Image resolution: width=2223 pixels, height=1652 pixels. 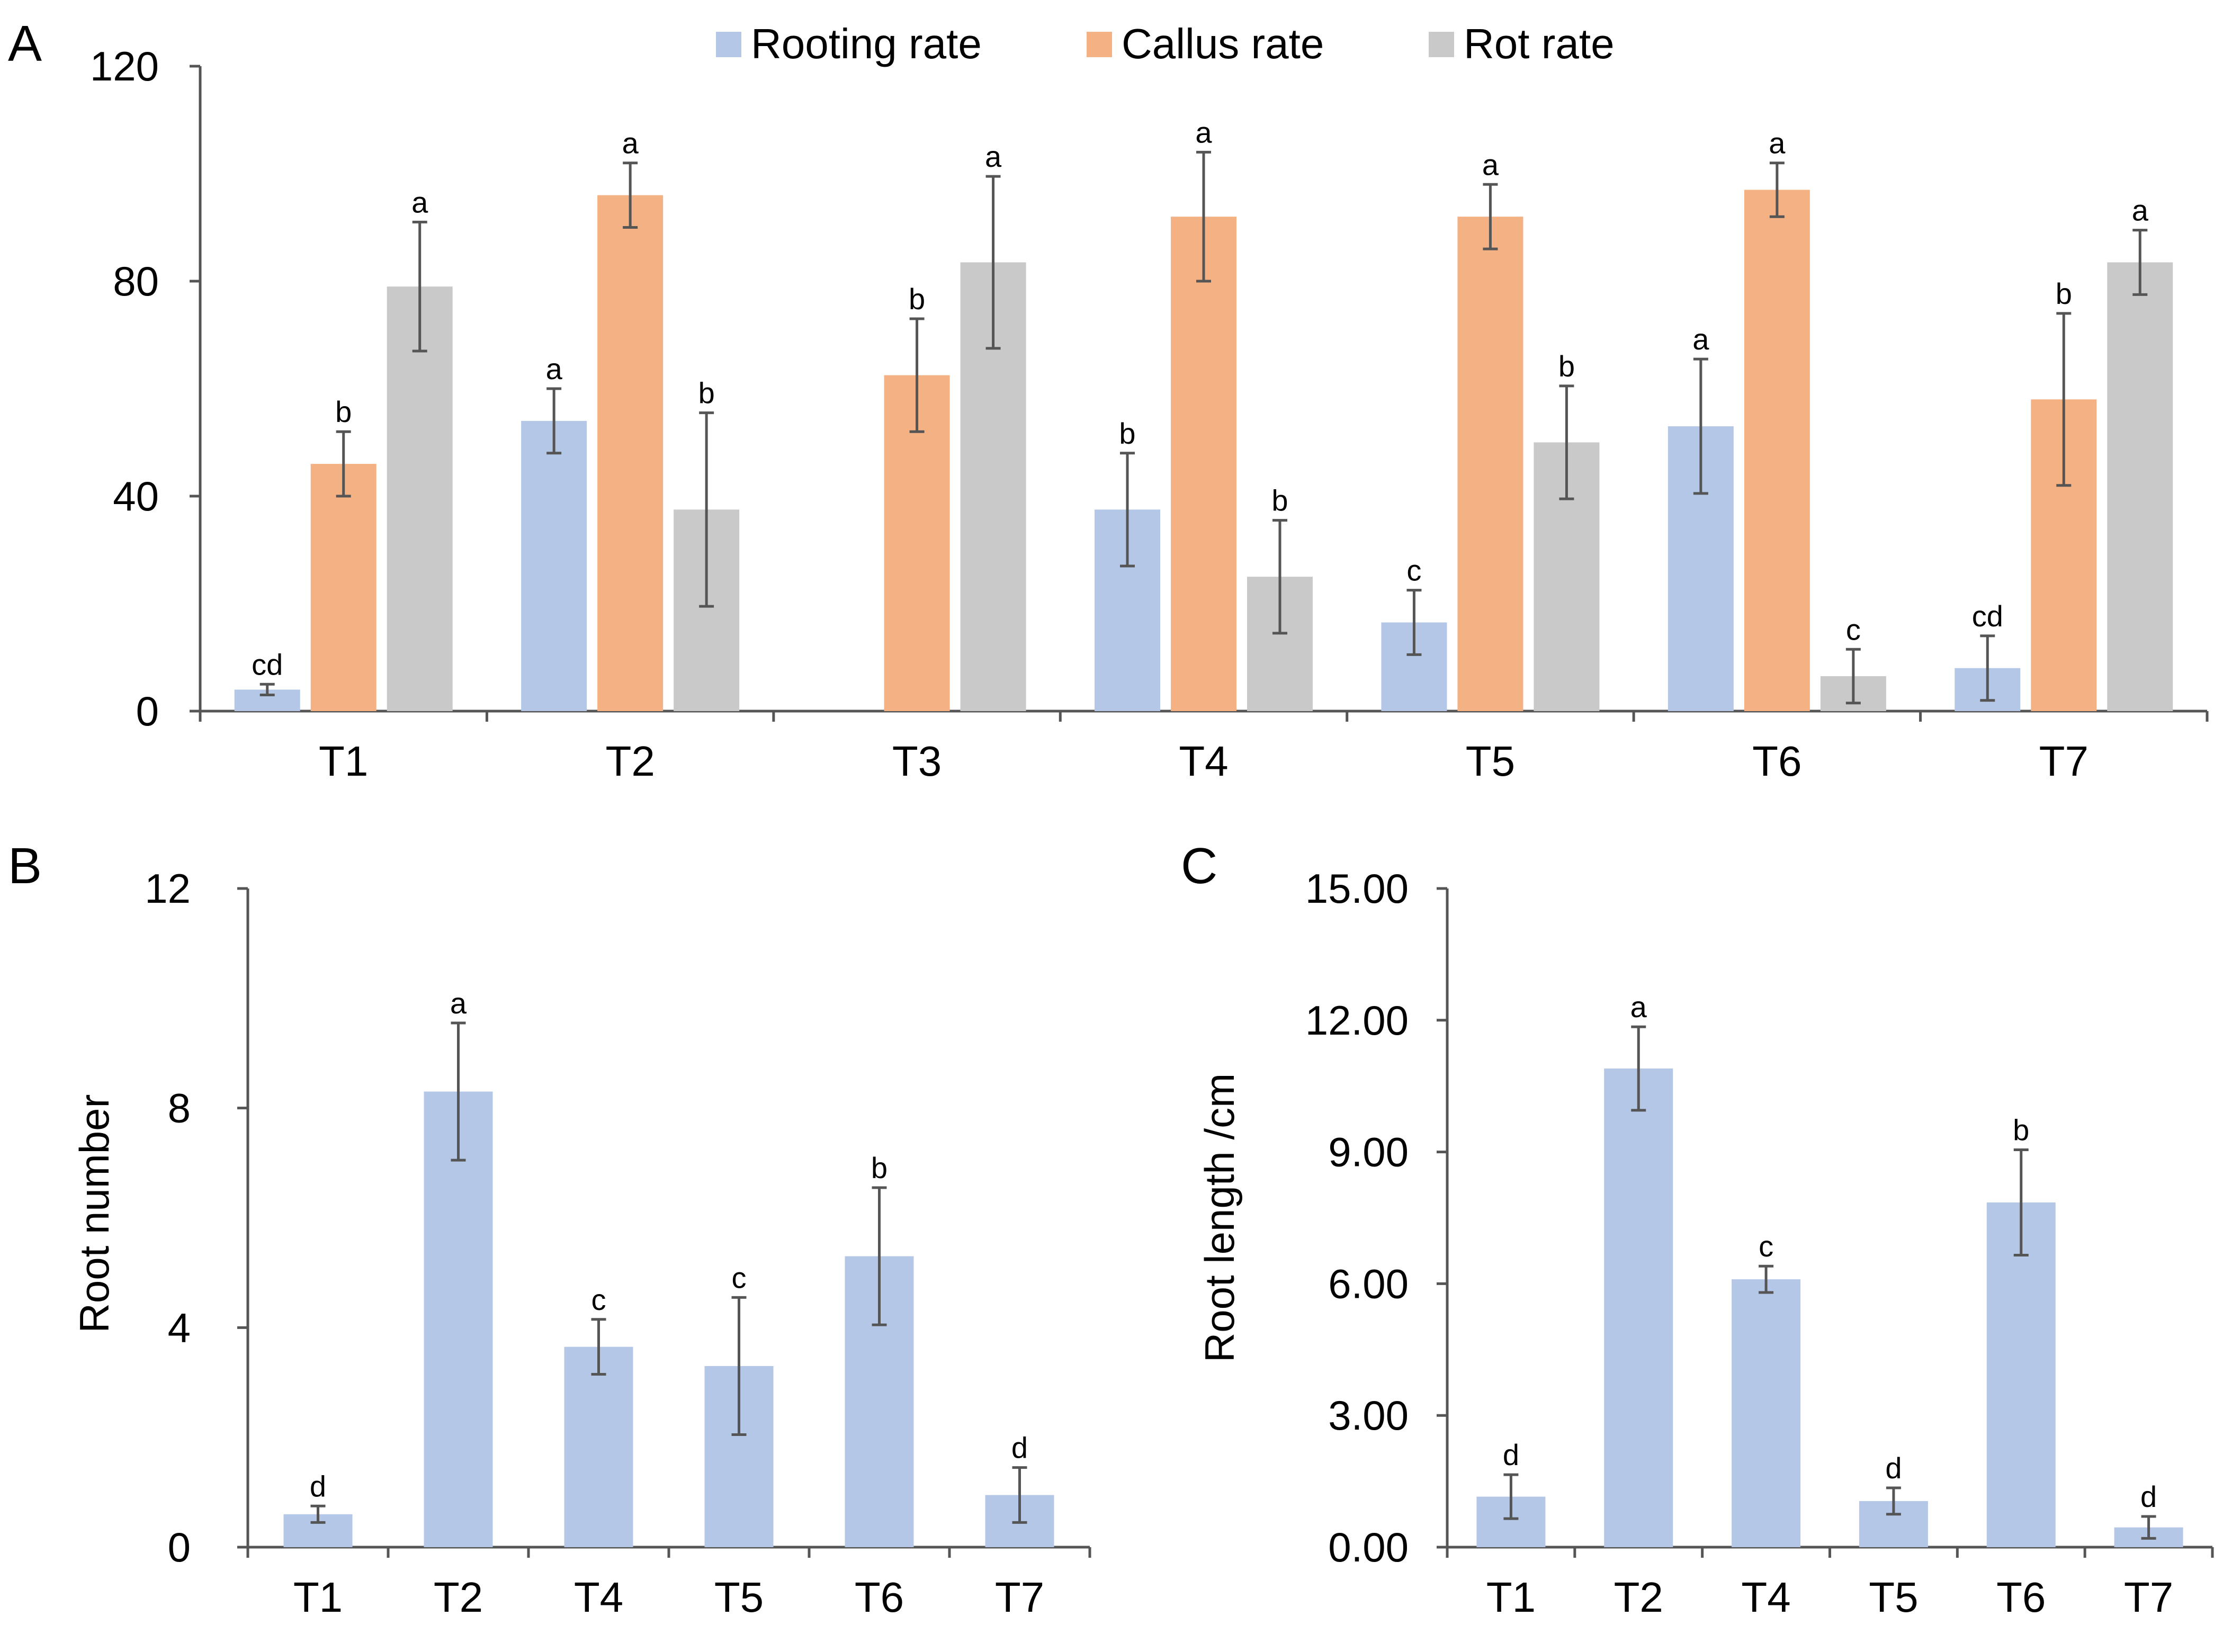 What do you see at coordinates (1203, 761) in the screenshot?
I see `panel-a-category-label-t4: T4` at bounding box center [1203, 761].